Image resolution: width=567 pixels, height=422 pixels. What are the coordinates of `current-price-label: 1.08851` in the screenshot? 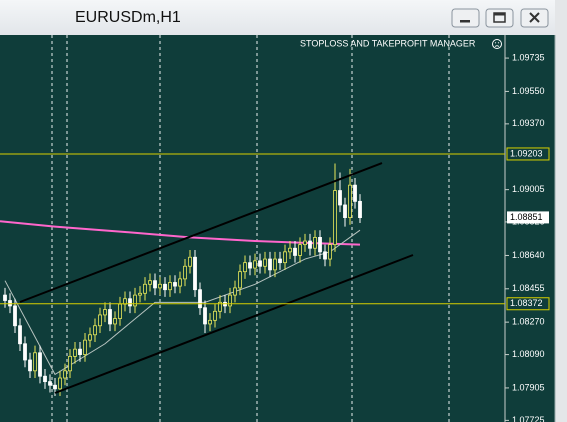 It's located at (526, 217).